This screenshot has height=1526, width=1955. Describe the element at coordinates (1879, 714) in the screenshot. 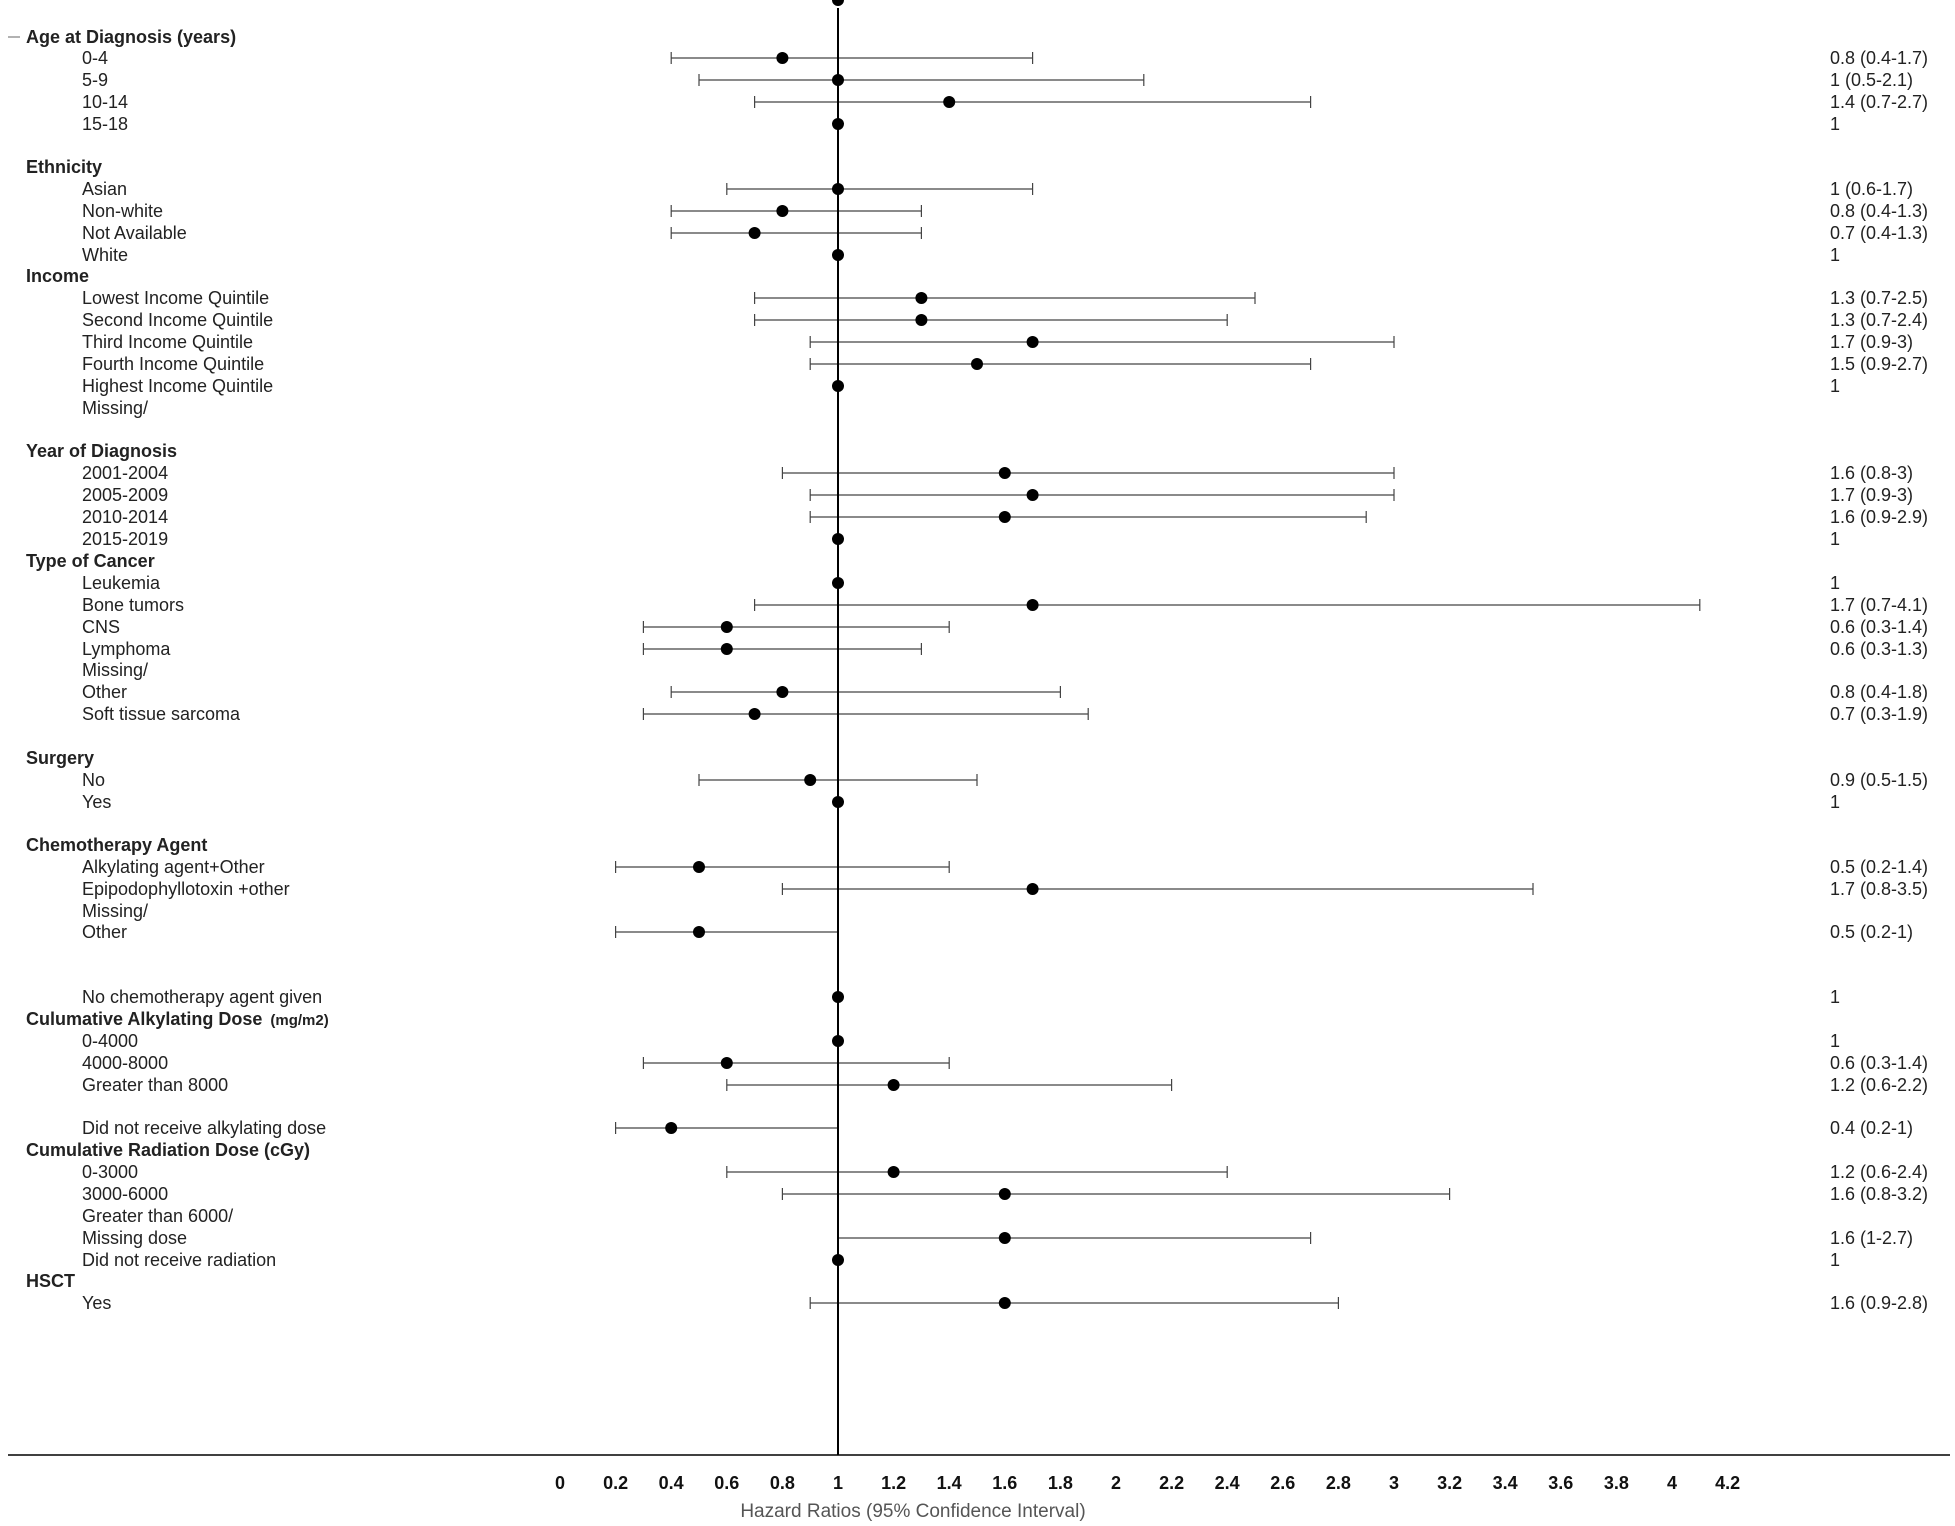

I see `hr-value-text: 0.7 (0.3-1.9)` at that location.